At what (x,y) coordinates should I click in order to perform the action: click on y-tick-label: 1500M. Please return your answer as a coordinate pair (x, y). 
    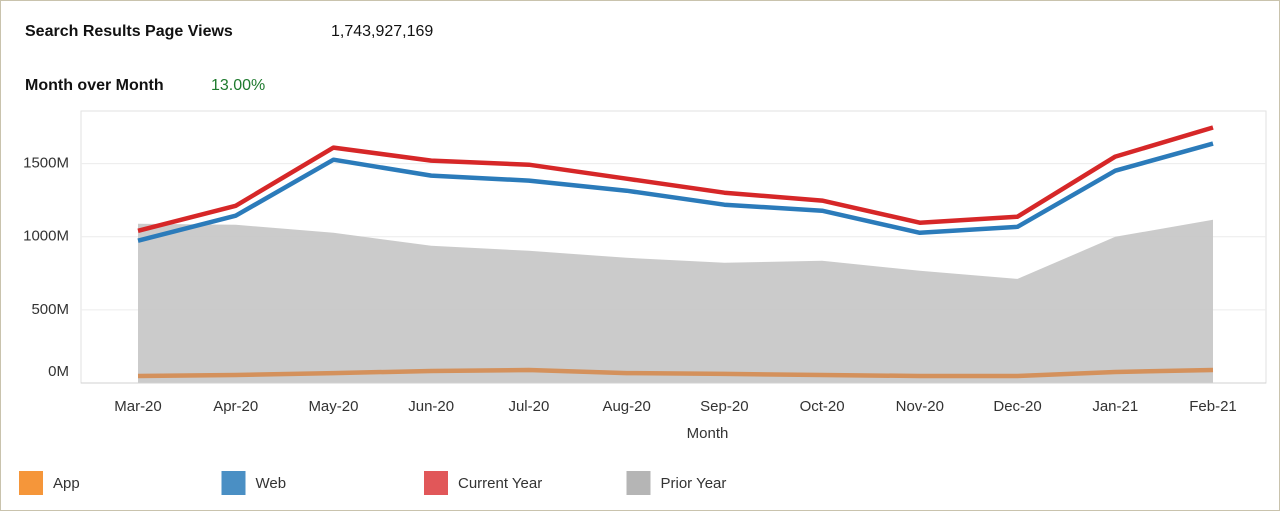
    Looking at the image, I should click on (46, 163).